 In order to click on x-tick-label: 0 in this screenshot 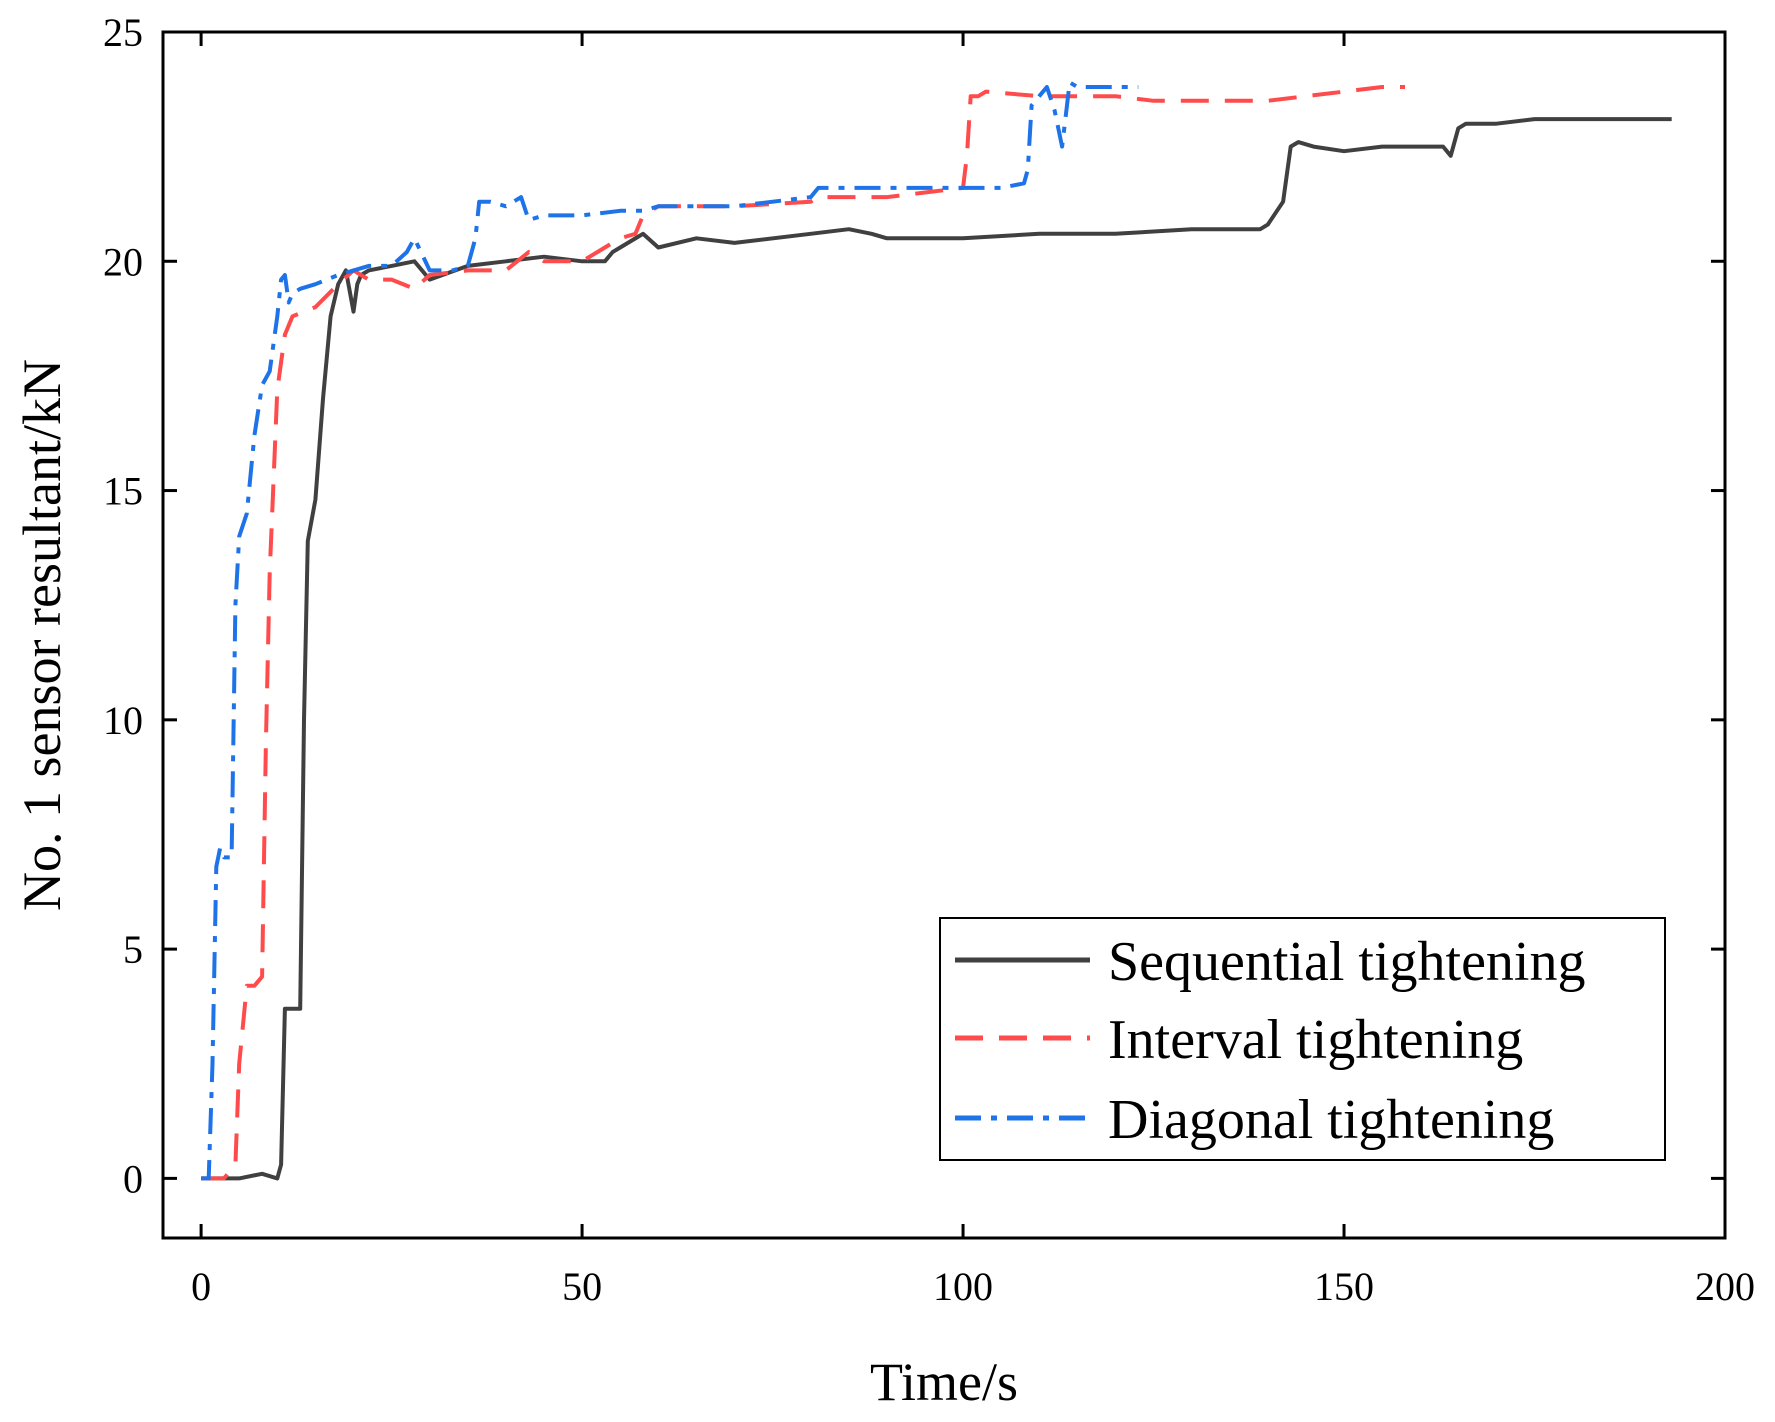, I will do `click(201, 1286)`.